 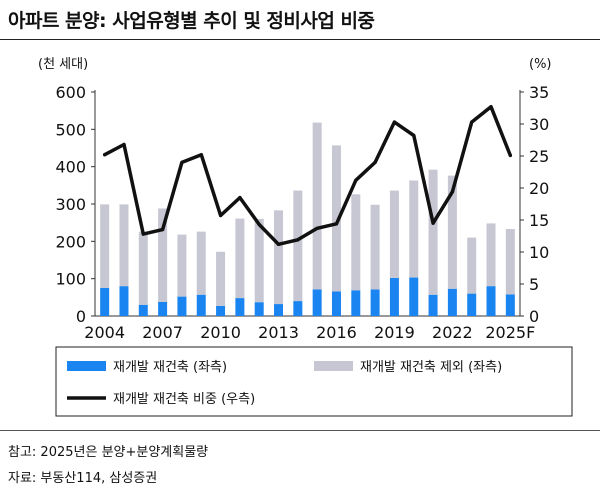 I want to click on right-axis-unit-label: (%), so click(x=540, y=64).